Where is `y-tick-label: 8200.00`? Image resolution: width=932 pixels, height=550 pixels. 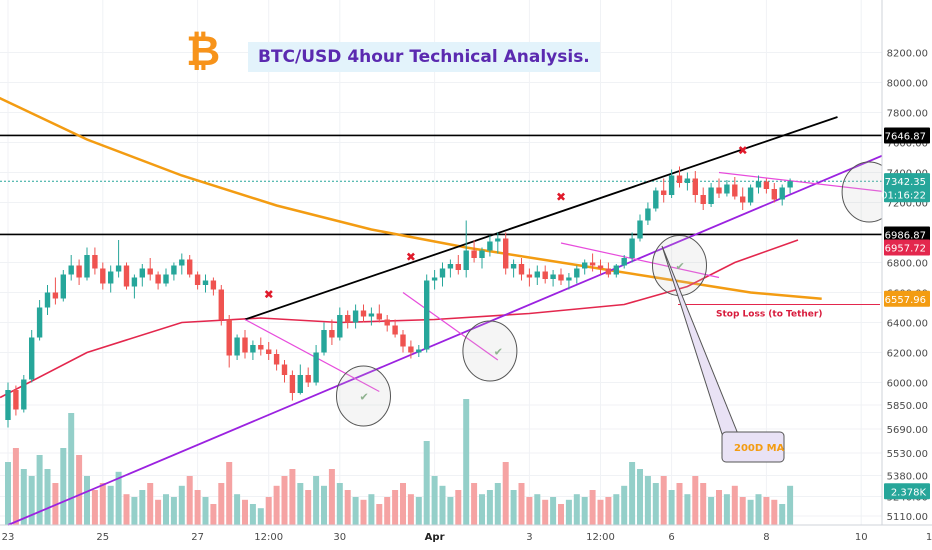
y-tick-label: 8200.00 is located at coordinates (907, 54).